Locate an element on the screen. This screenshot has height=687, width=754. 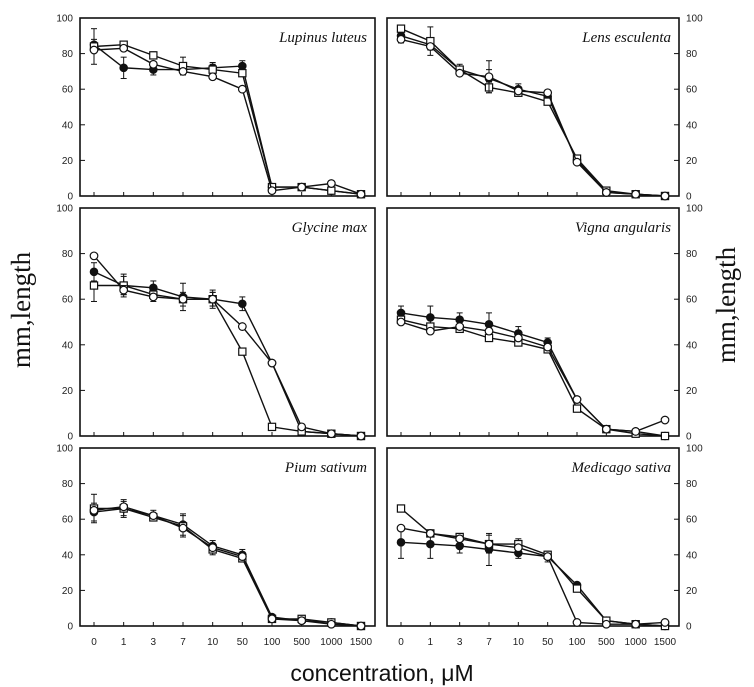
x-tick-label: 10 is located at coordinates (213, 642).